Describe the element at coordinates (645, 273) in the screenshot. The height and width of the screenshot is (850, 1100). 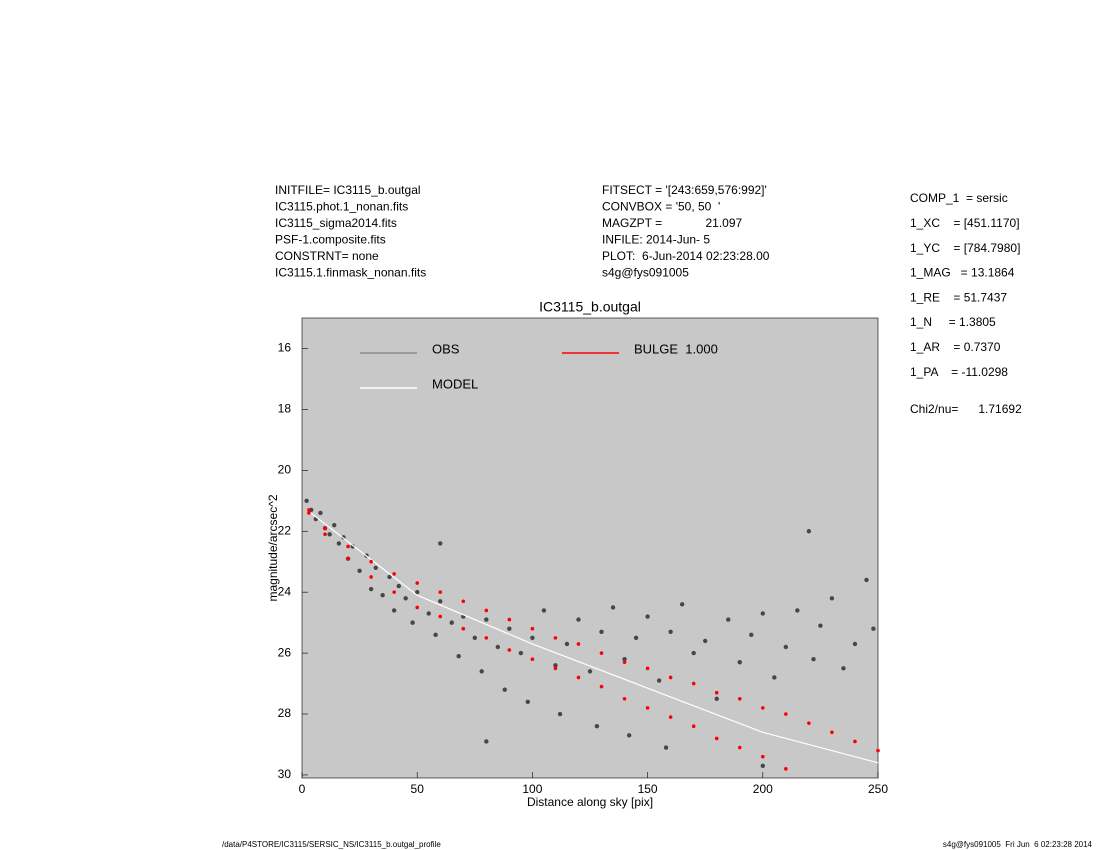
I see `header-line: s4g@fys091005` at that location.